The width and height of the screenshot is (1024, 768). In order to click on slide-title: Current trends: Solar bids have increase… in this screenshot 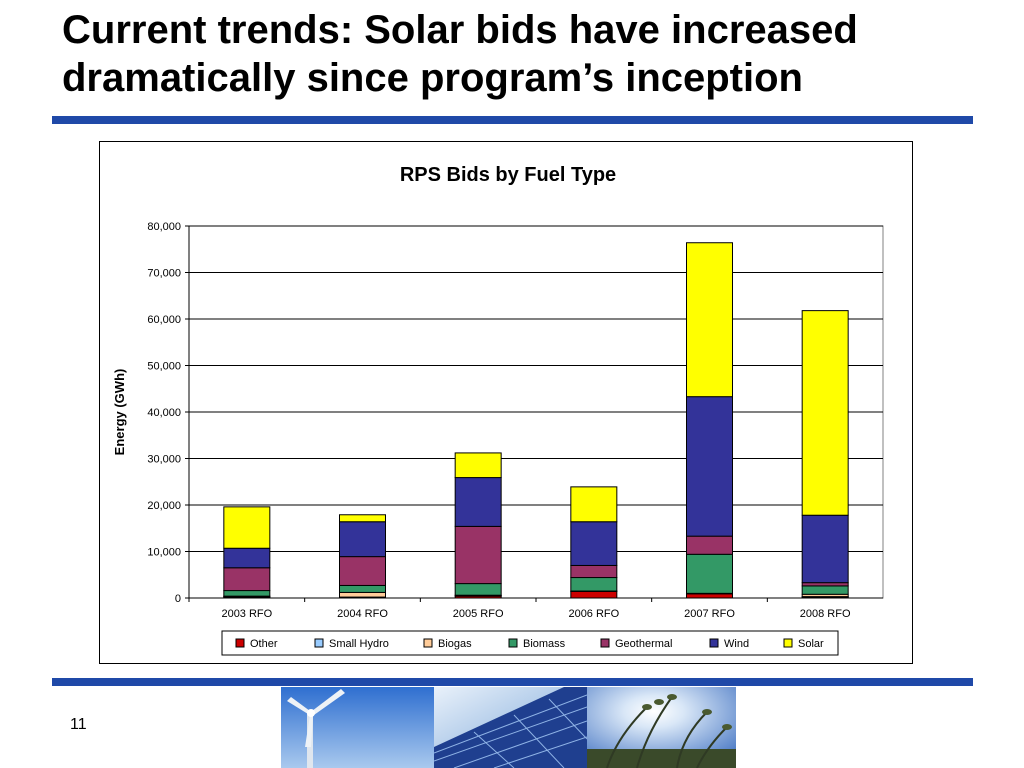, I will do `click(532, 54)`.